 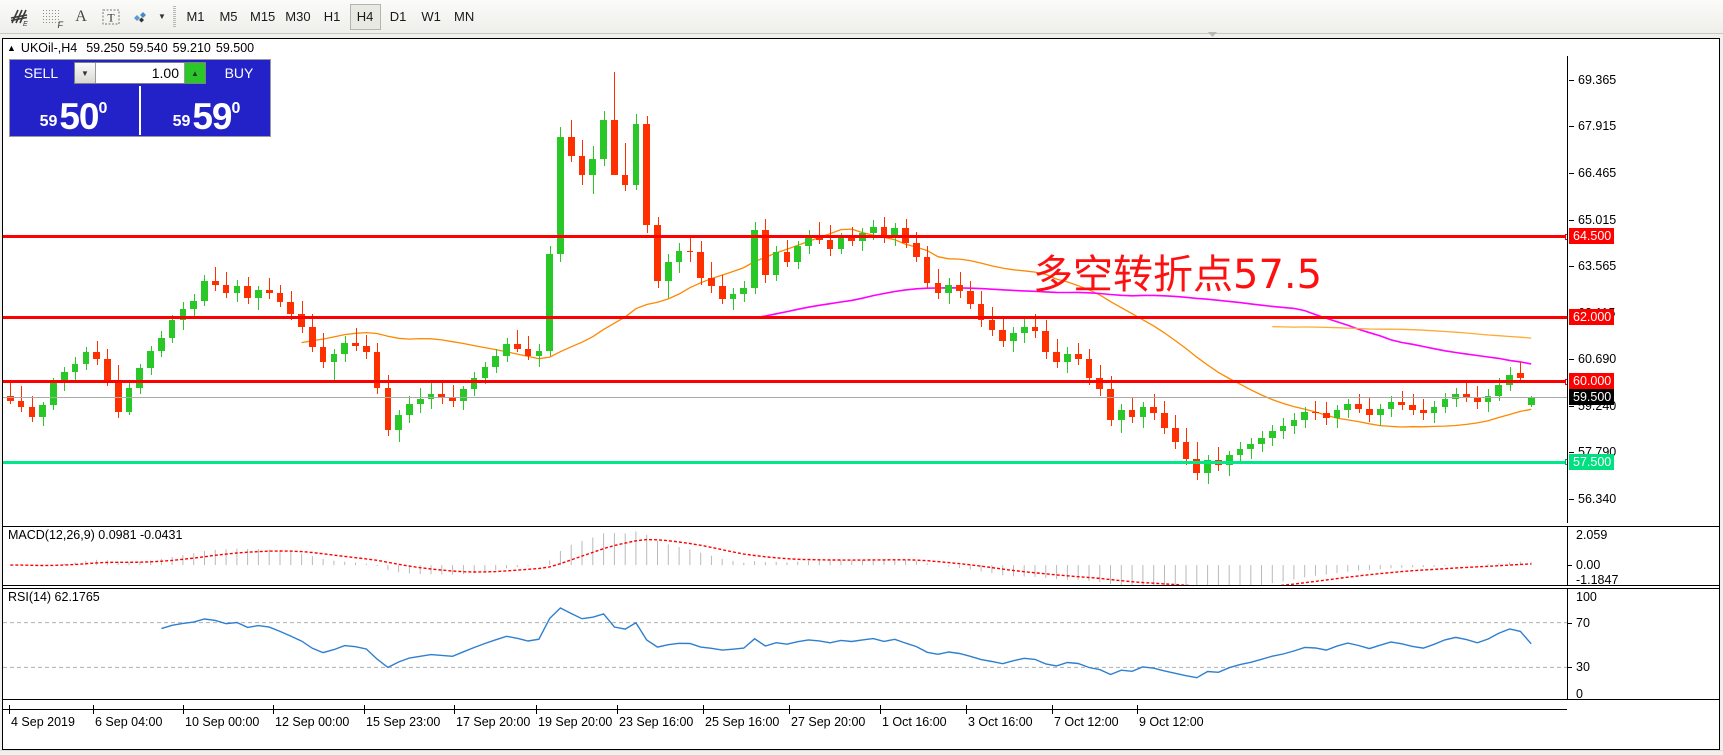 What do you see at coordinates (785, 644) in the screenshot?
I see `rsi-plot-area` at bounding box center [785, 644].